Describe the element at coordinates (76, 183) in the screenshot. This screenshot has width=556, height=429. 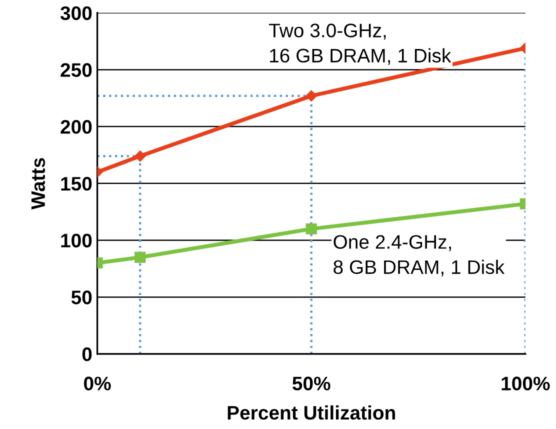
I see `y-tick-label: 150` at that location.